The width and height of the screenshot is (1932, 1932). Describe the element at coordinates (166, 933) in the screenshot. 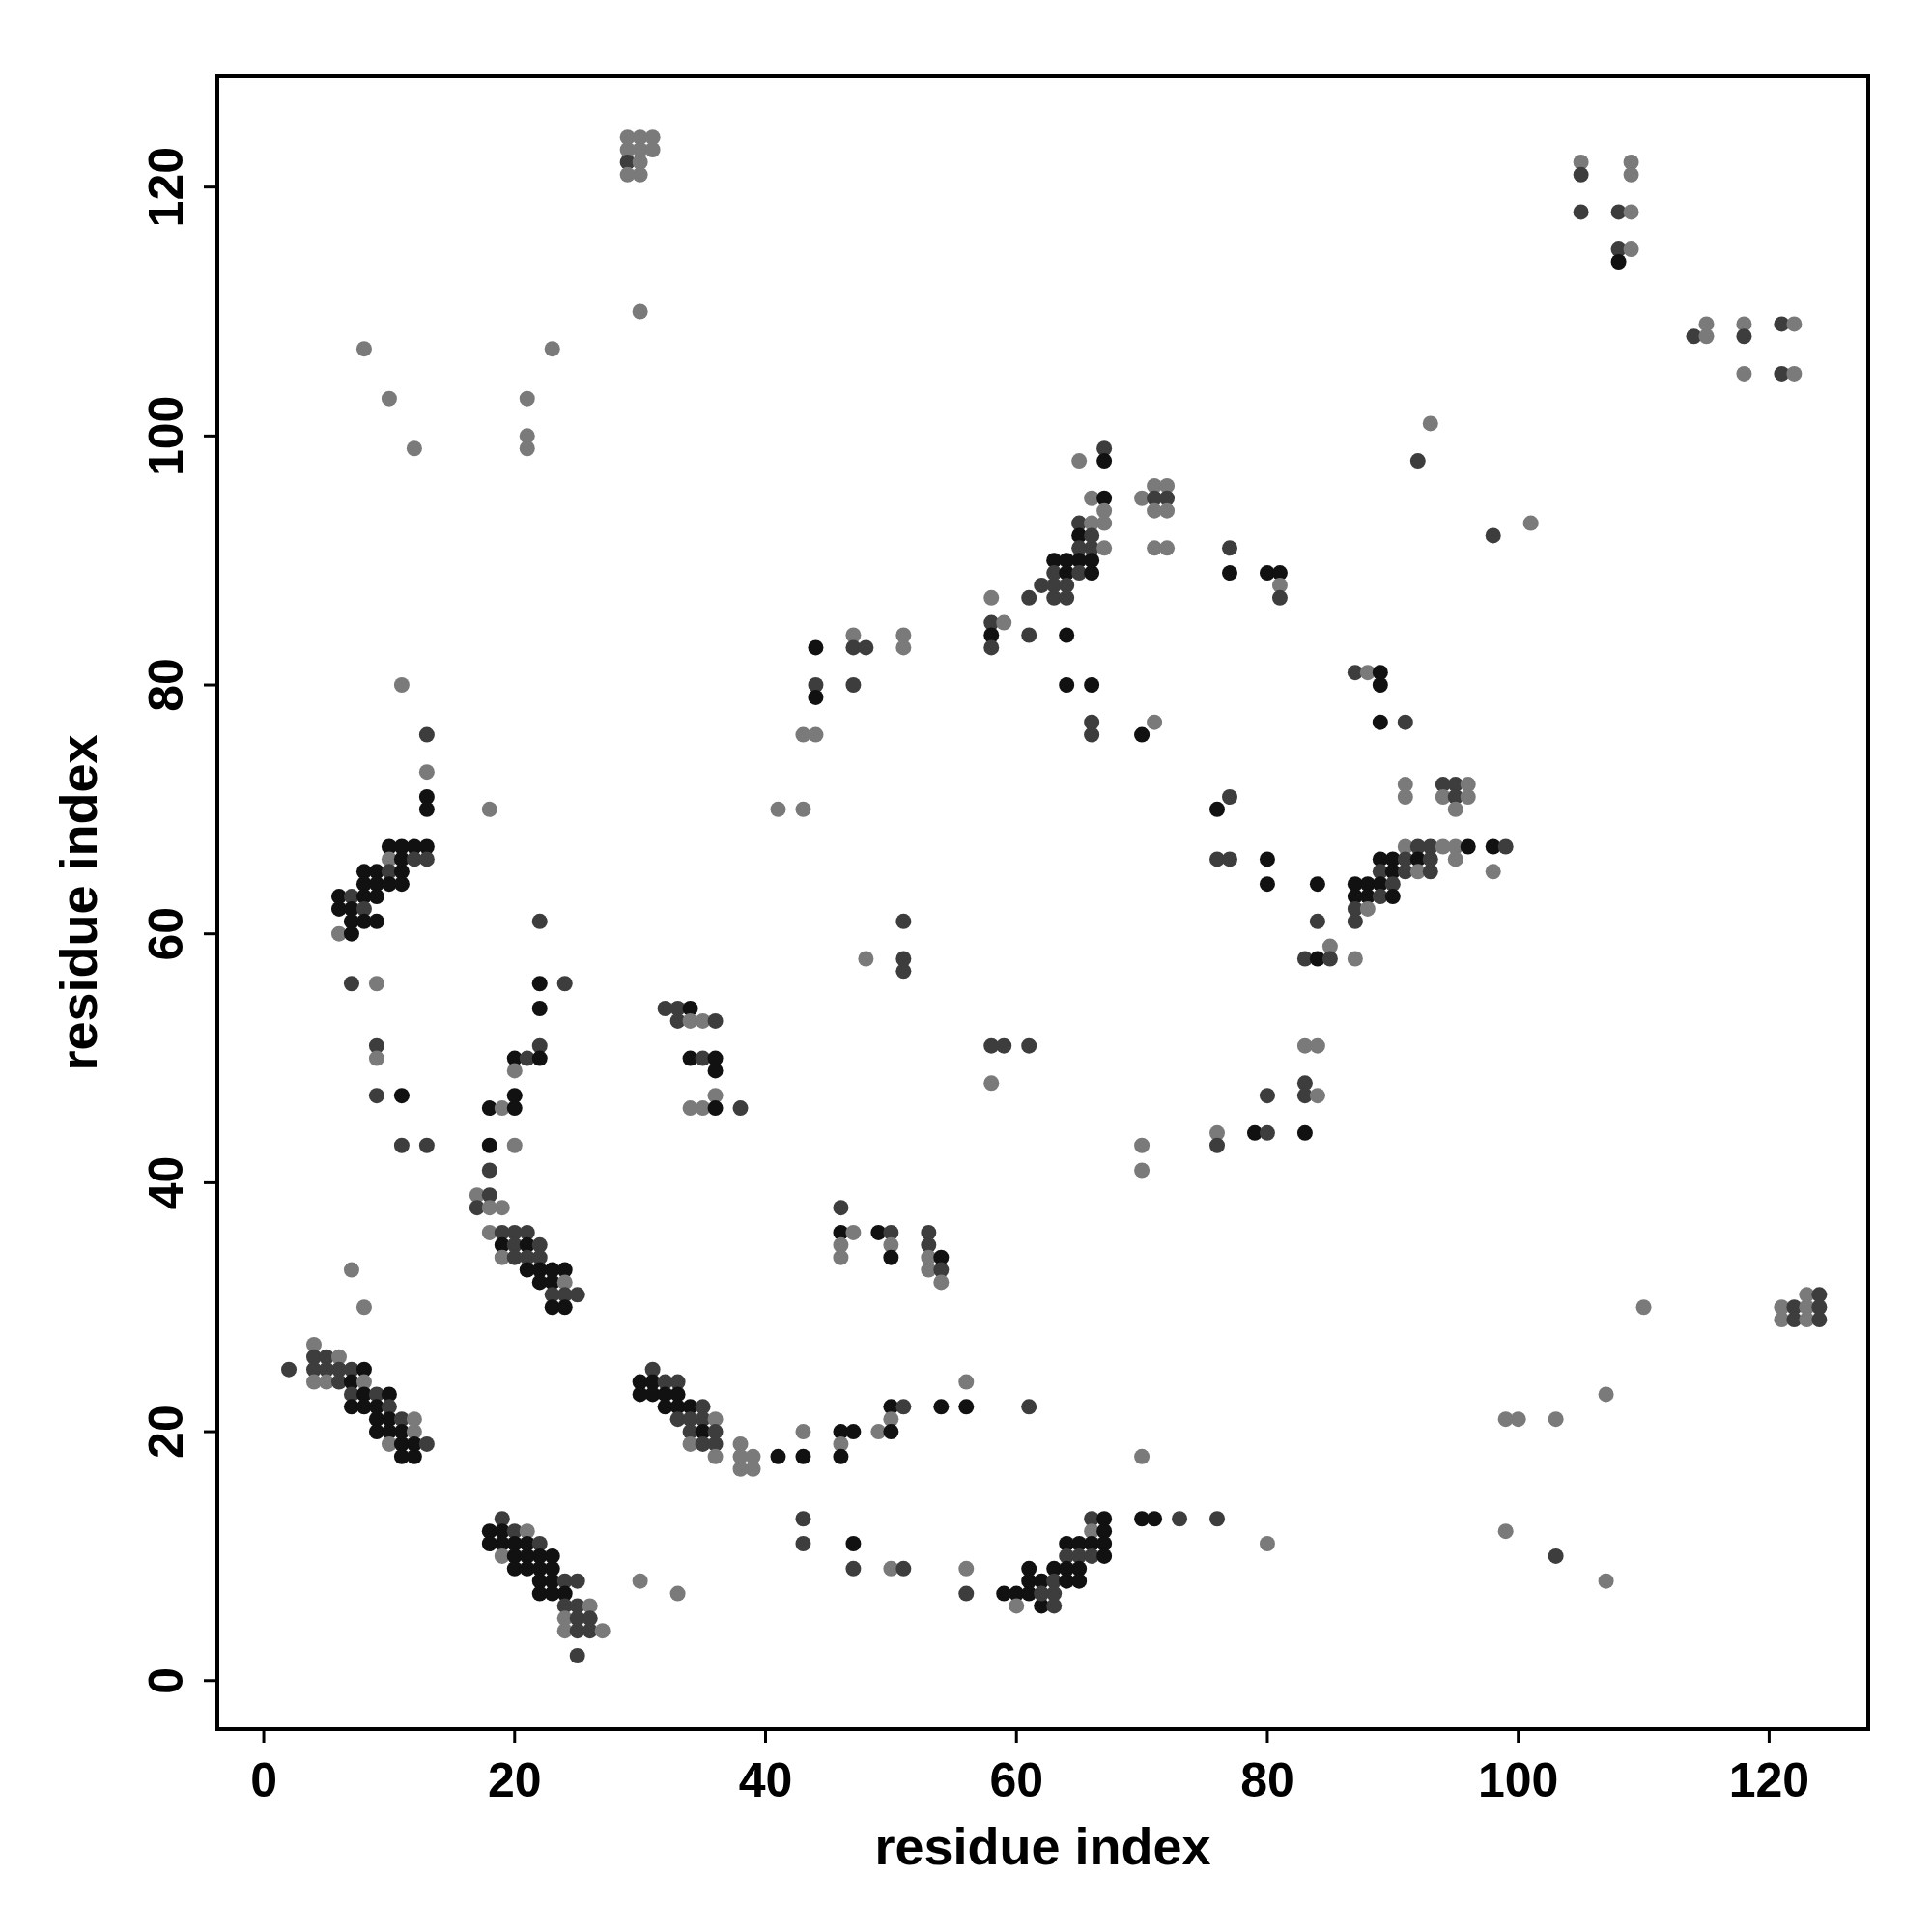

I see `y-tick-label: 60` at that location.